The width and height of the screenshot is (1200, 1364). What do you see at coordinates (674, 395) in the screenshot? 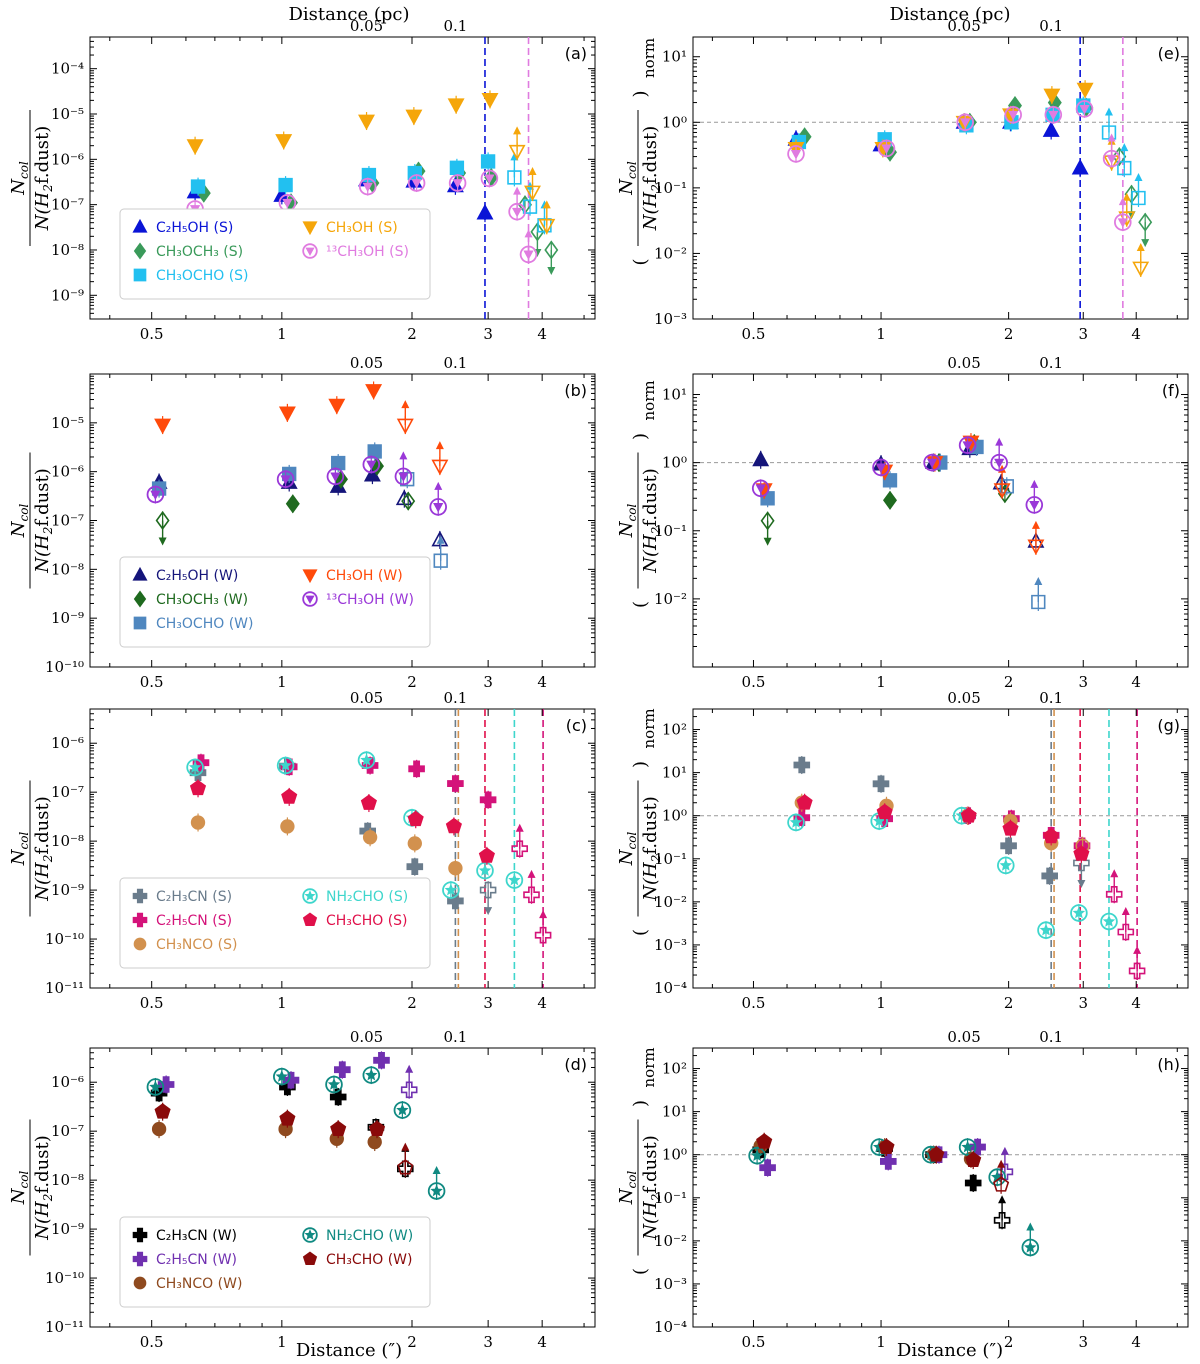
I see `y-tick-label: 10¹` at bounding box center [674, 395].